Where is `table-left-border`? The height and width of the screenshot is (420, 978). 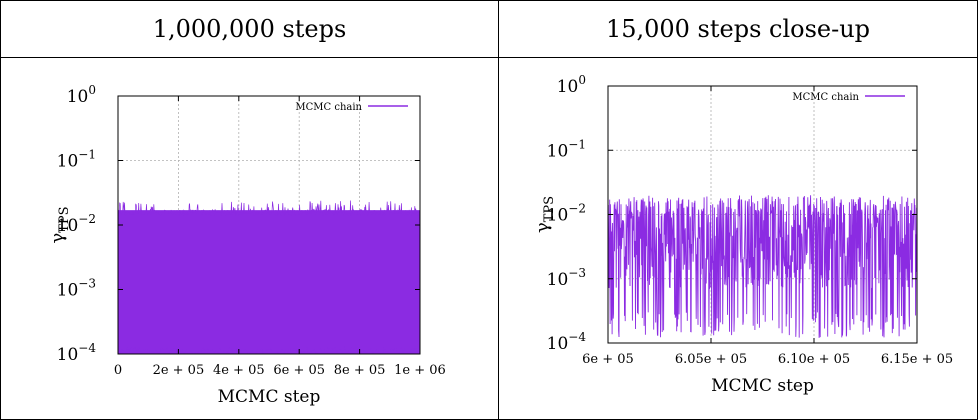
table-left-border is located at coordinates (0, 210).